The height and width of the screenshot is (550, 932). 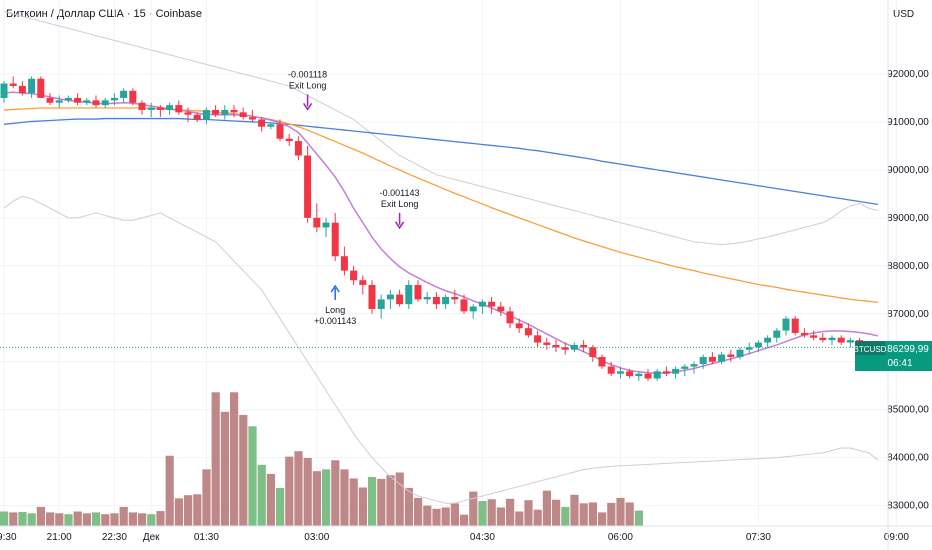 I want to click on currency-label: USD, so click(x=904, y=14).